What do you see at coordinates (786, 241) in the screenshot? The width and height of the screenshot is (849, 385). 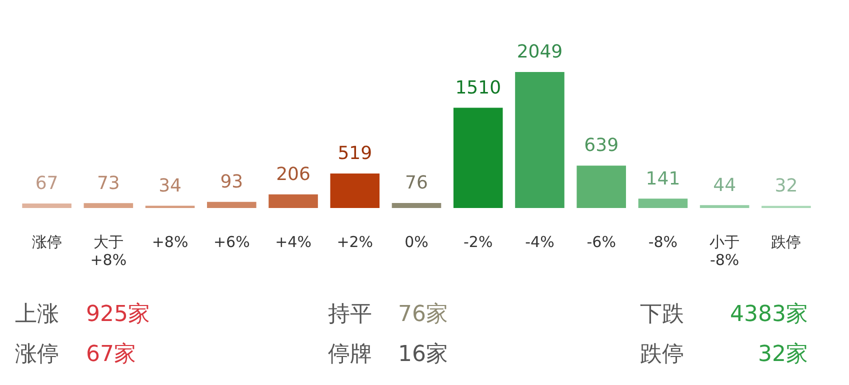 I see `x-tick-label: 跌停` at bounding box center [786, 241].